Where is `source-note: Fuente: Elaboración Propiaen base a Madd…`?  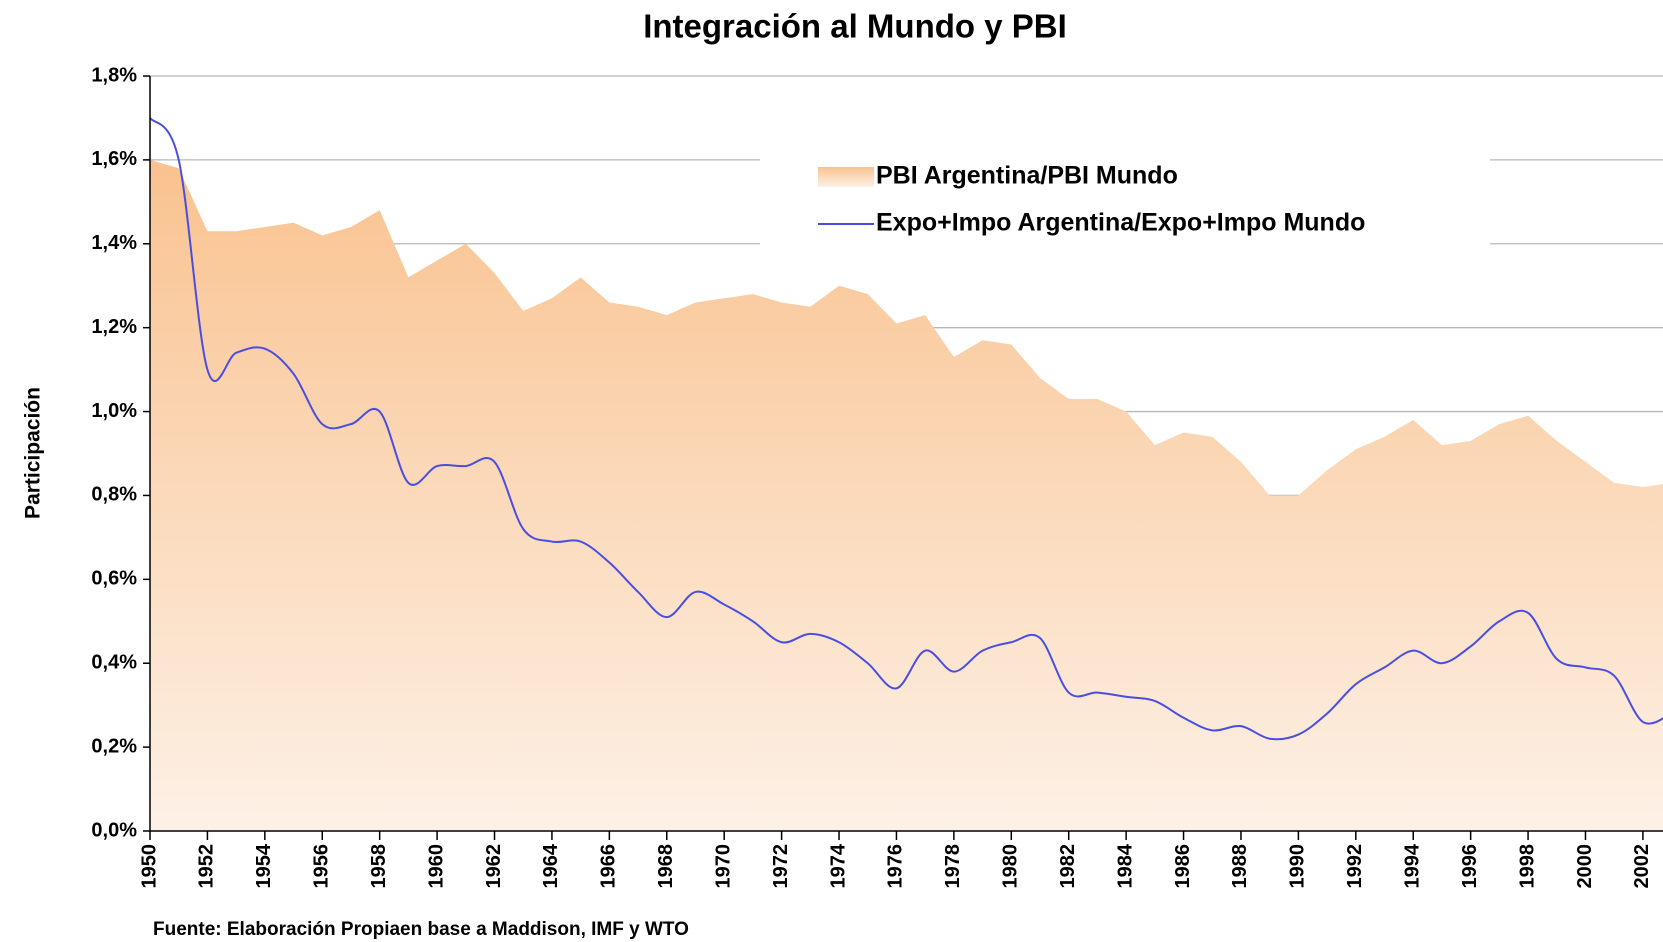 source-note: Fuente: Elaboración Propiaen base a Madd… is located at coordinates (421, 929).